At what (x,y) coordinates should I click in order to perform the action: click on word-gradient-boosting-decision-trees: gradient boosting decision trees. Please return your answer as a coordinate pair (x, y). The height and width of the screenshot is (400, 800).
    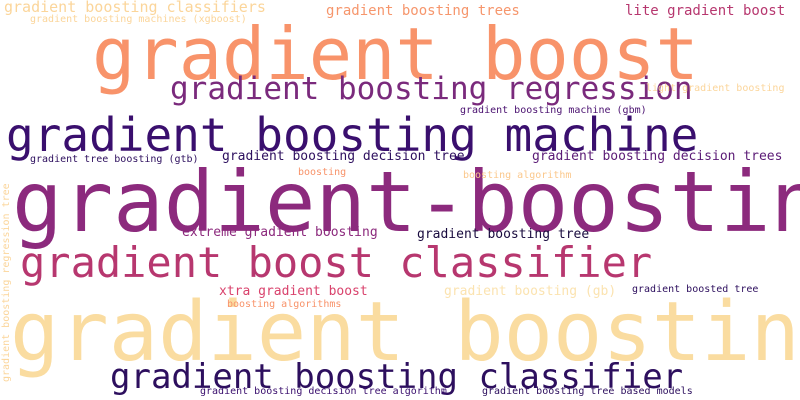
    Looking at the image, I should click on (657, 156).